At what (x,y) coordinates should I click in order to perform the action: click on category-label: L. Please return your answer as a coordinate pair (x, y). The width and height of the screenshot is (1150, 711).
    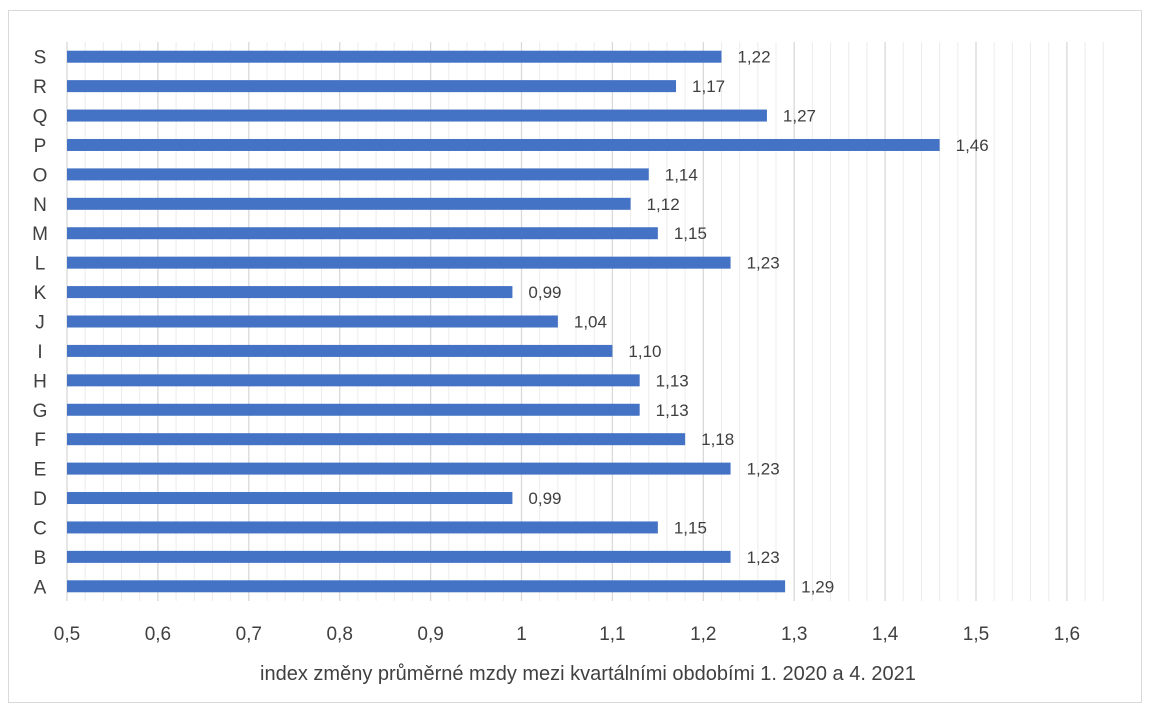
    Looking at the image, I should click on (40, 264).